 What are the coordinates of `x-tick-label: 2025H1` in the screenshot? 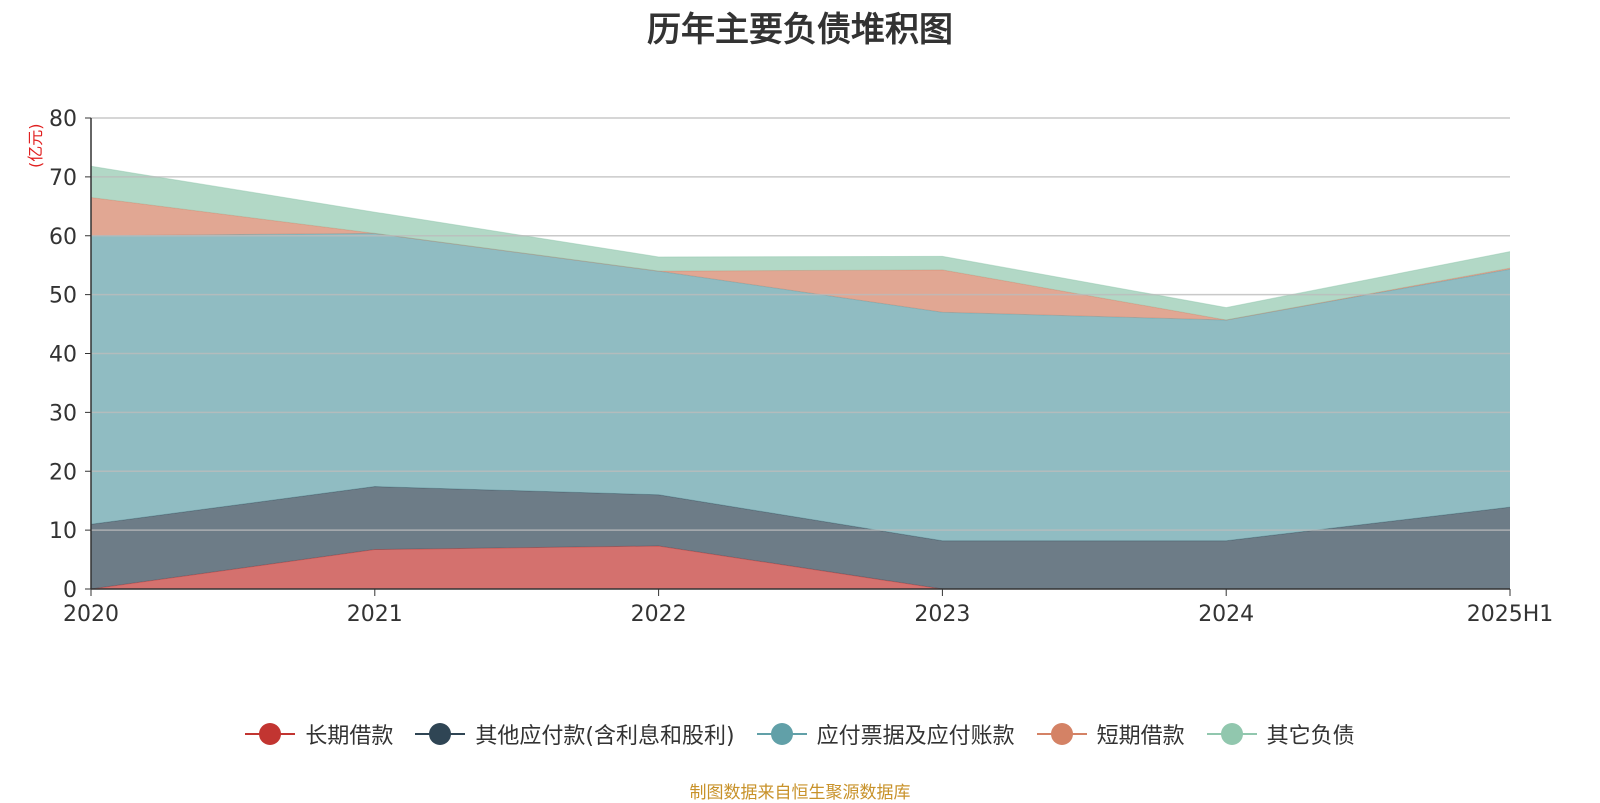 It's located at (1510, 614).